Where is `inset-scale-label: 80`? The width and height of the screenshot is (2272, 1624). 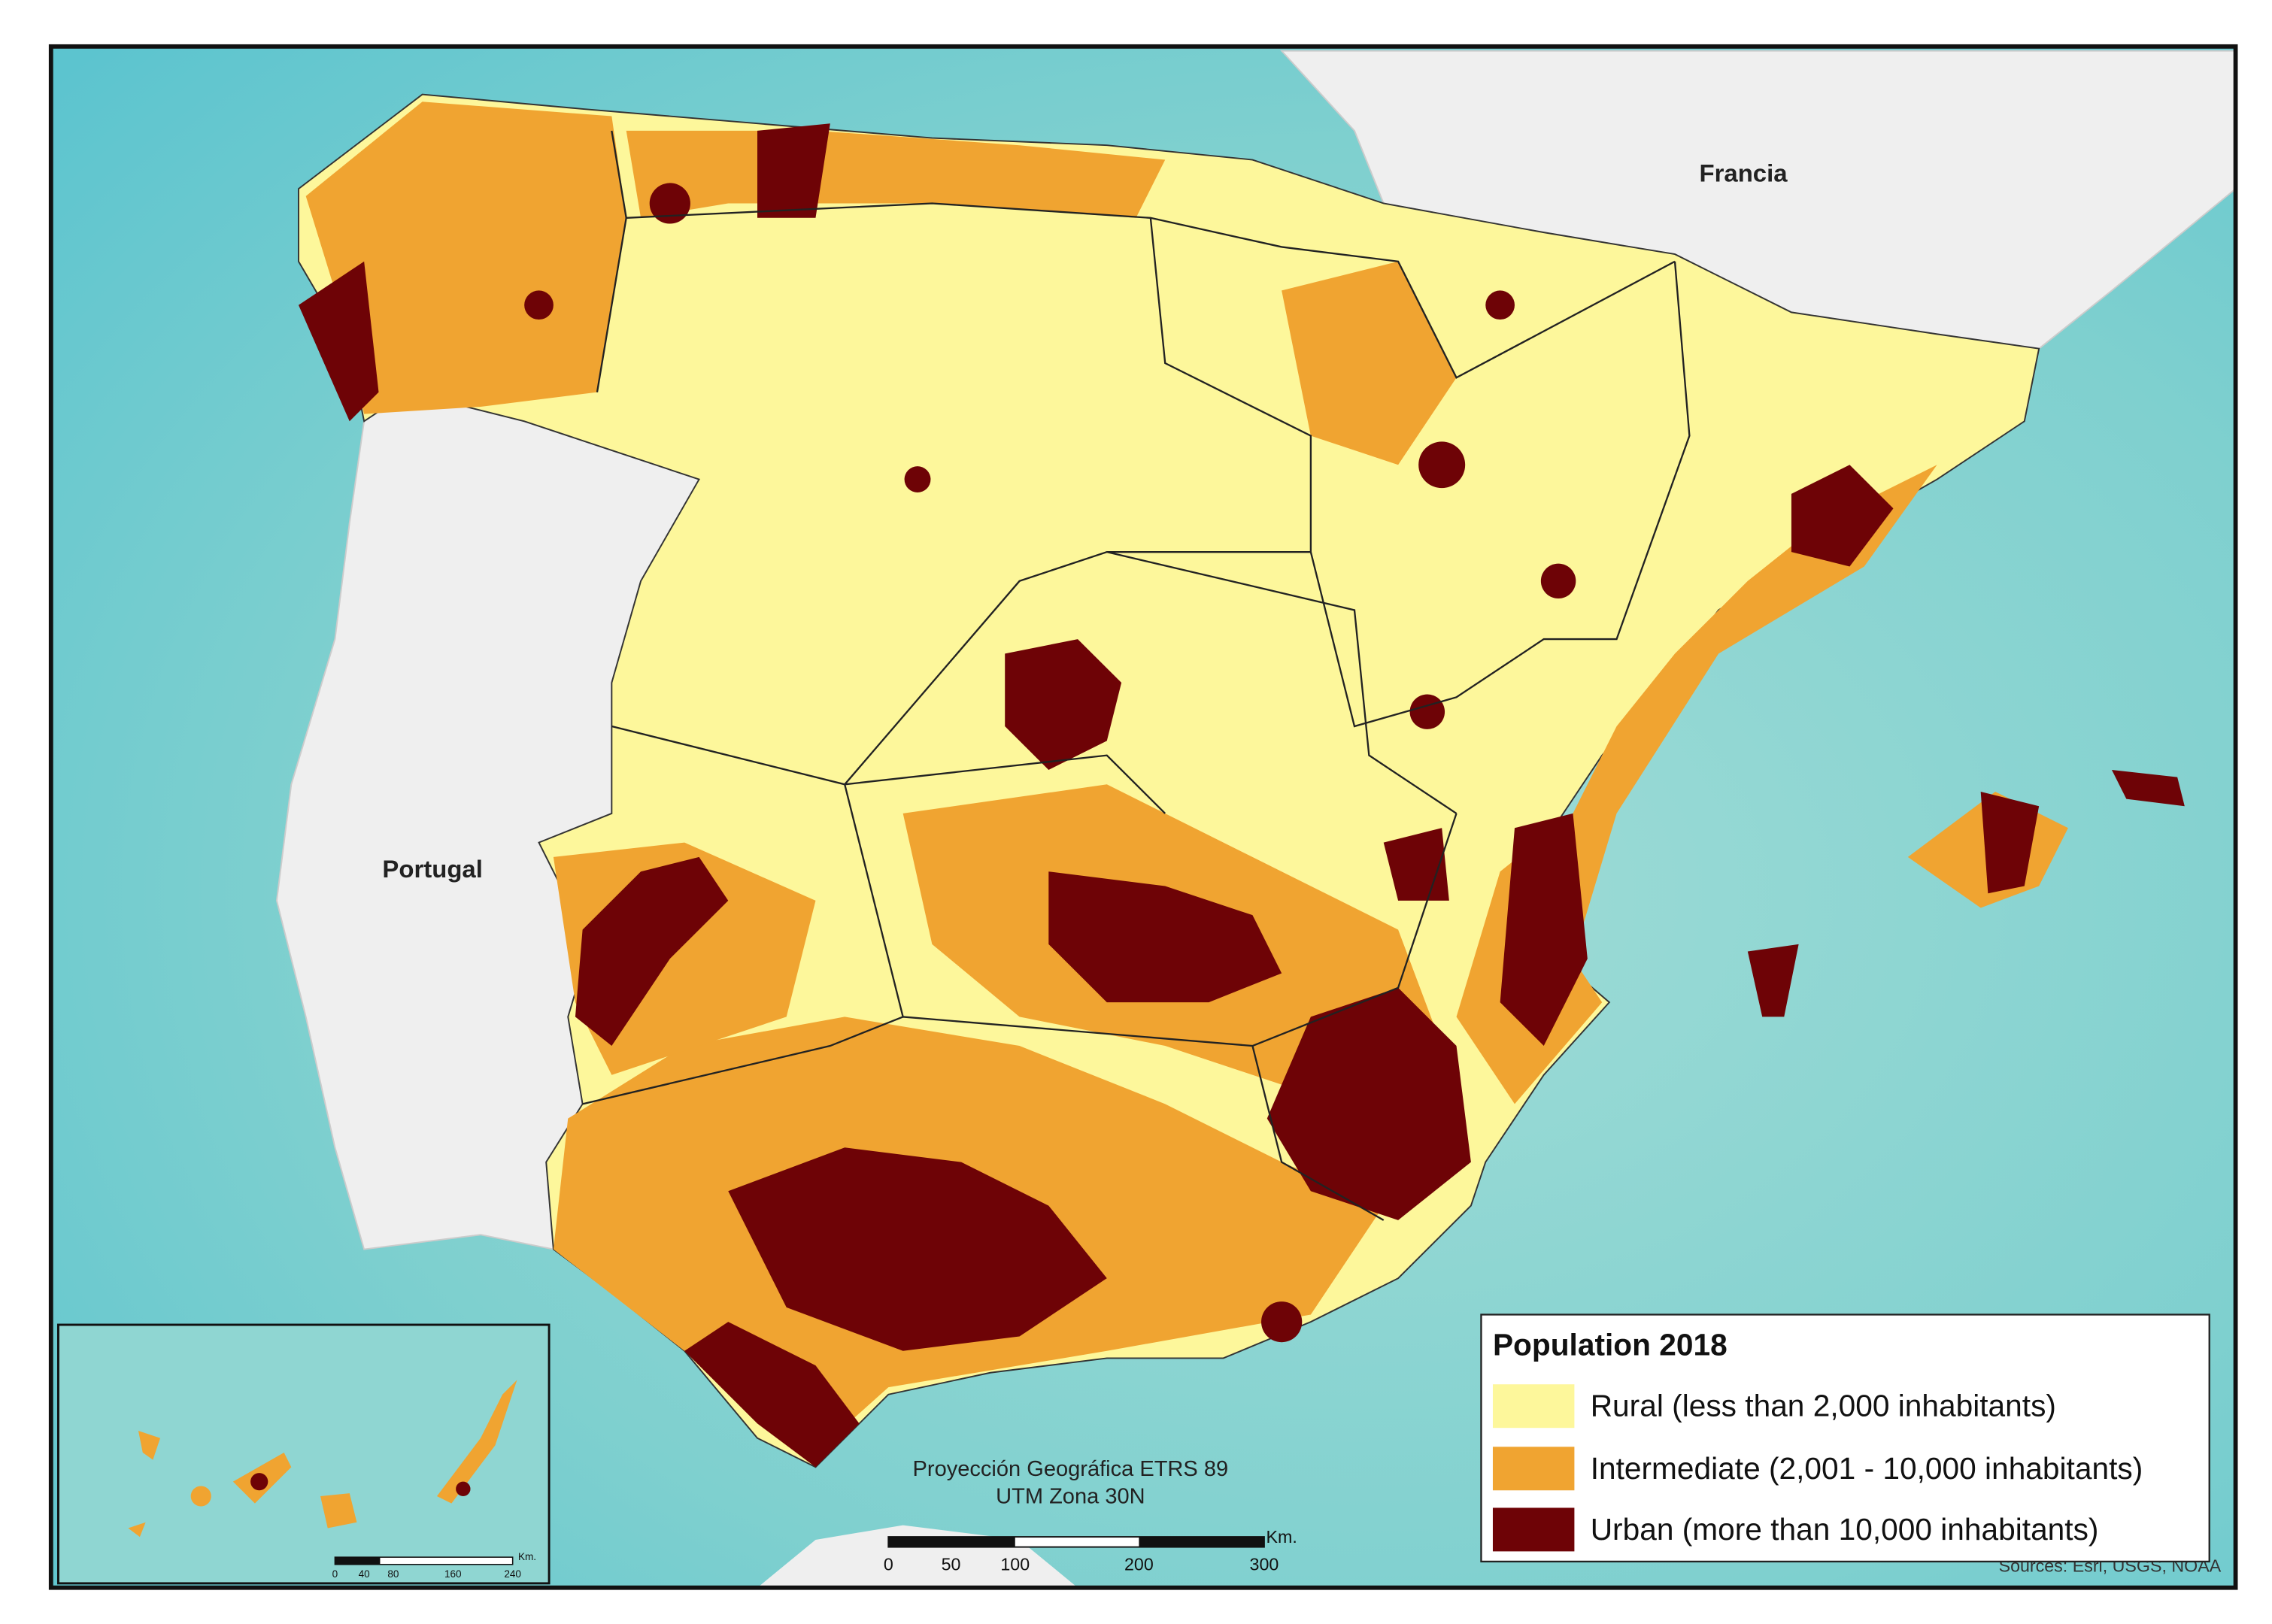 inset-scale-label: 80 is located at coordinates (393, 1574).